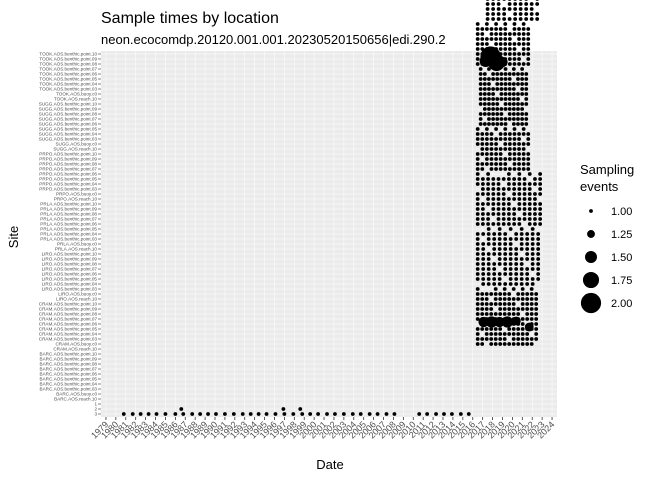 The height and width of the screenshot is (485, 672). Describe the element at coordinates (69, 354) in the screenshot. I see `y-tick-label: BARC.AOS.benthic.point.10` at that location.